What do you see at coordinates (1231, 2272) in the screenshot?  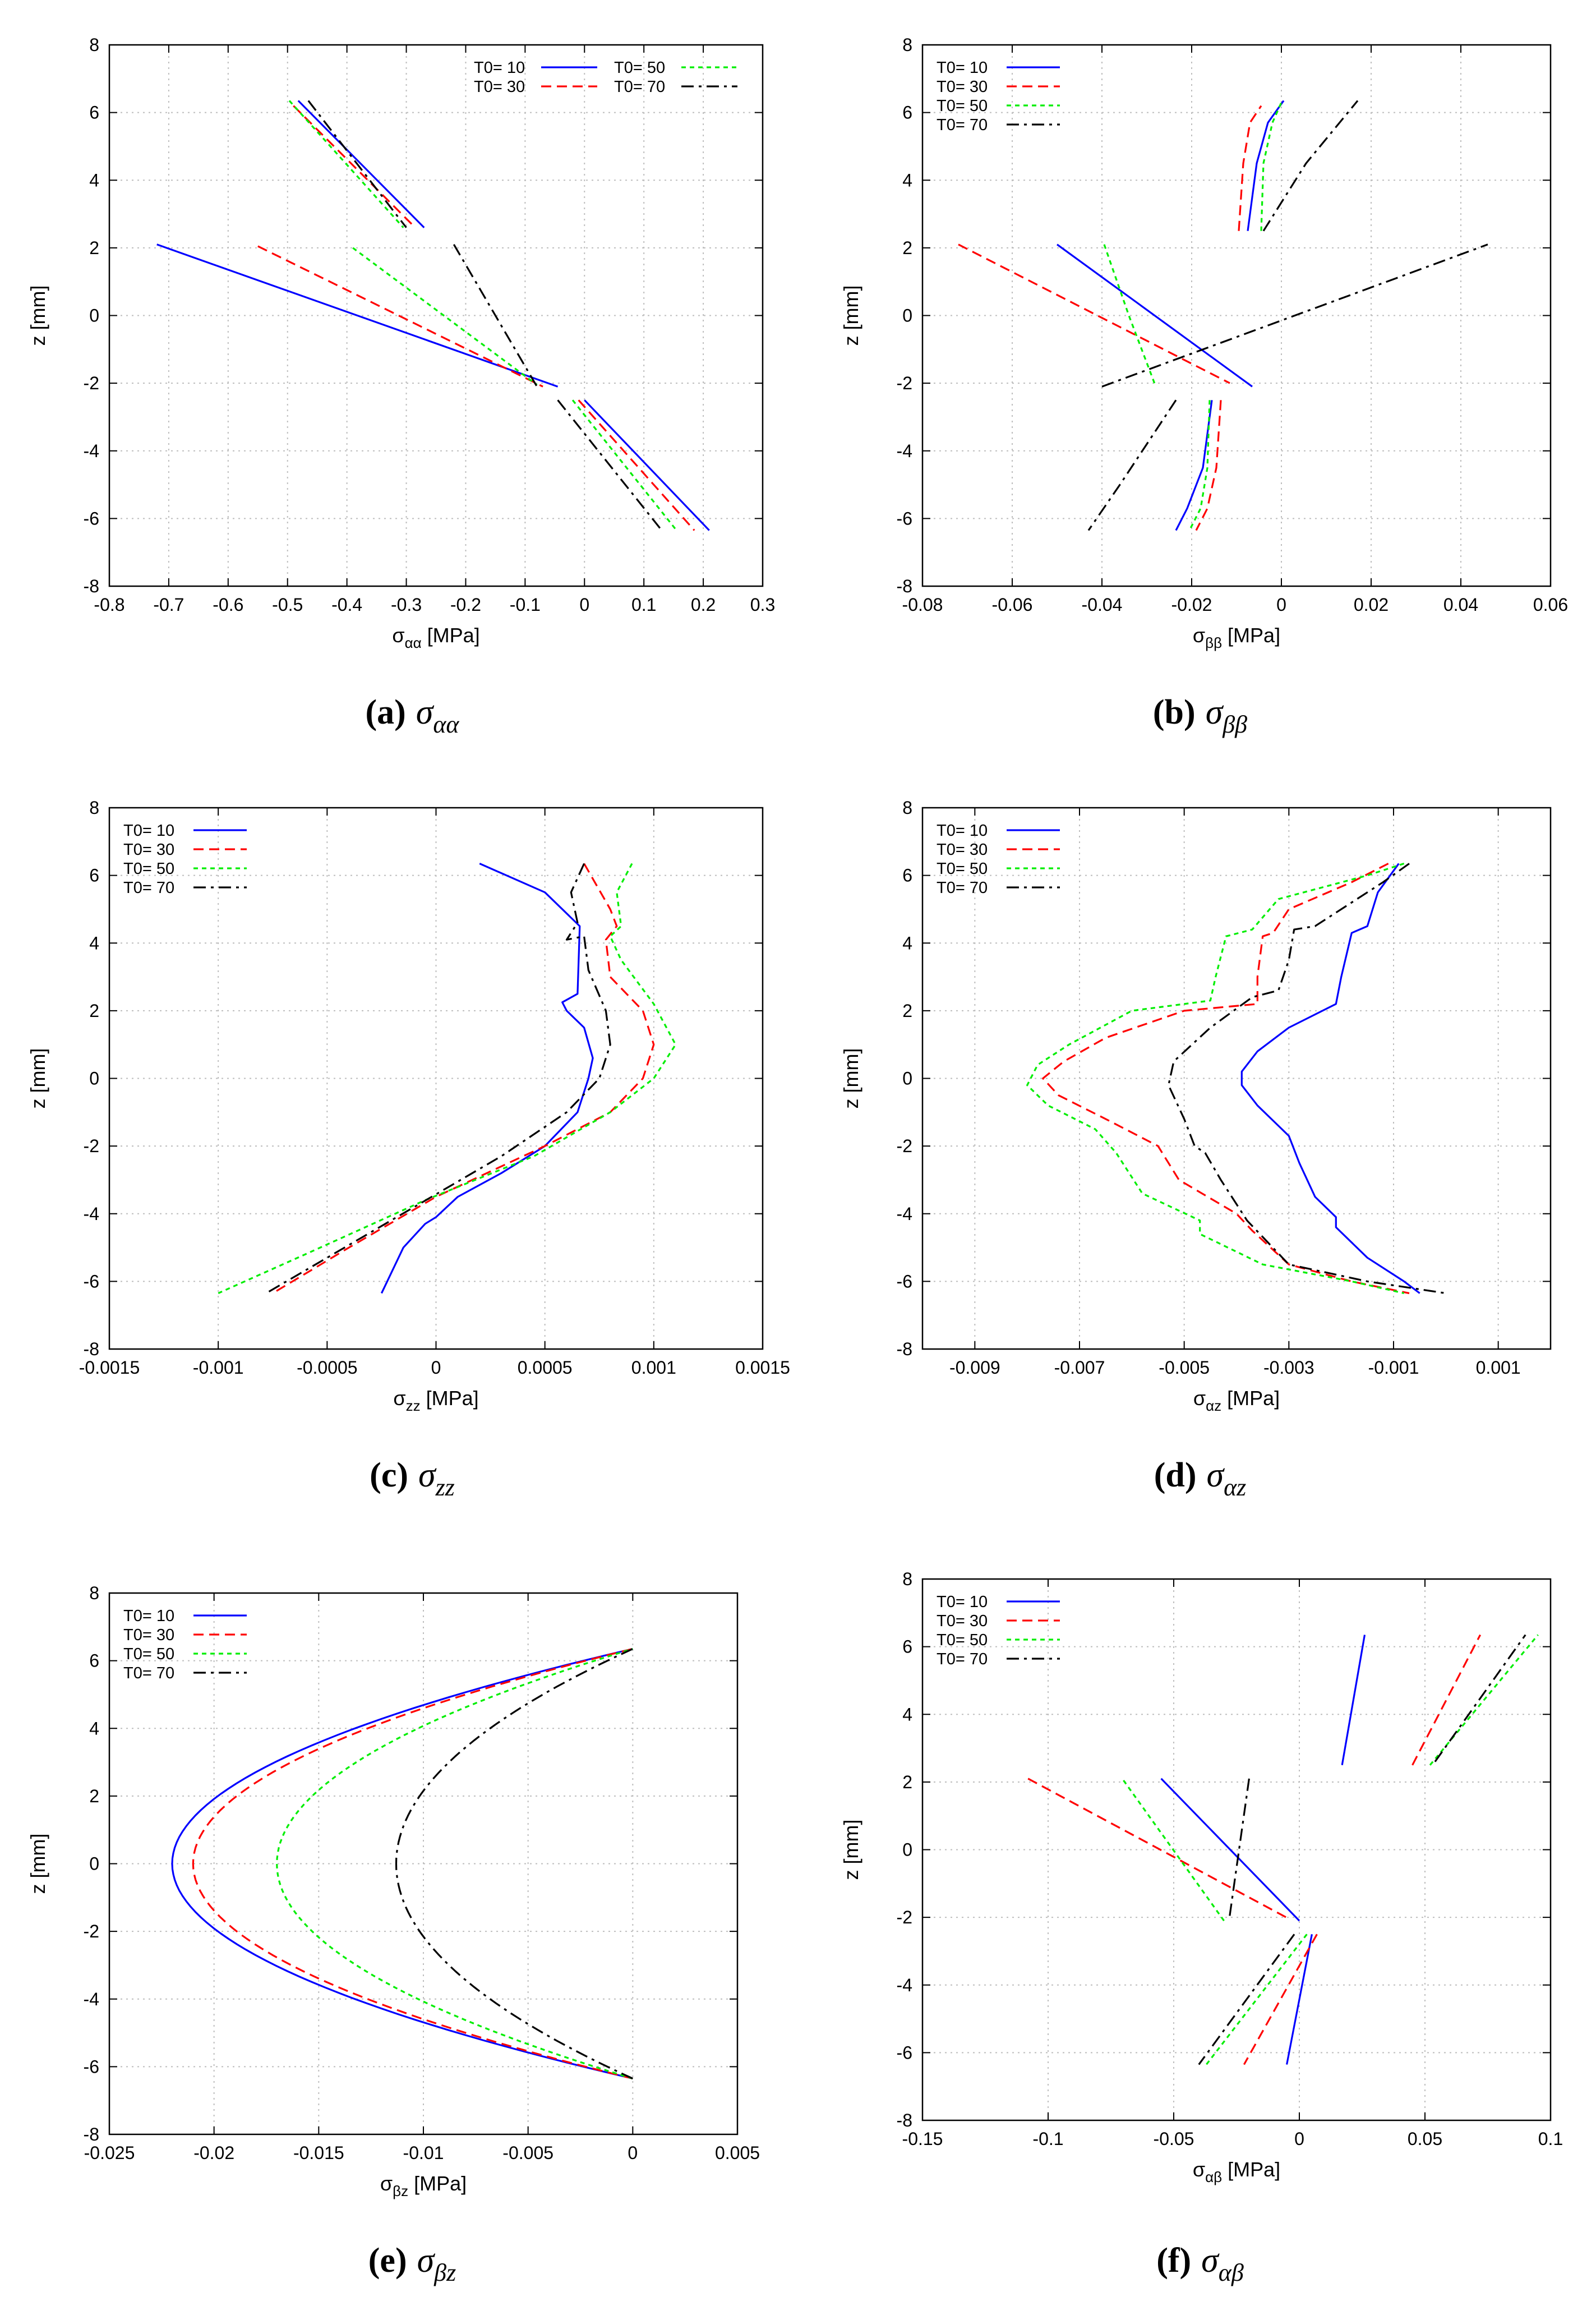 I see `caption-subscript: αβ` at bounding box center [1231, 2272].